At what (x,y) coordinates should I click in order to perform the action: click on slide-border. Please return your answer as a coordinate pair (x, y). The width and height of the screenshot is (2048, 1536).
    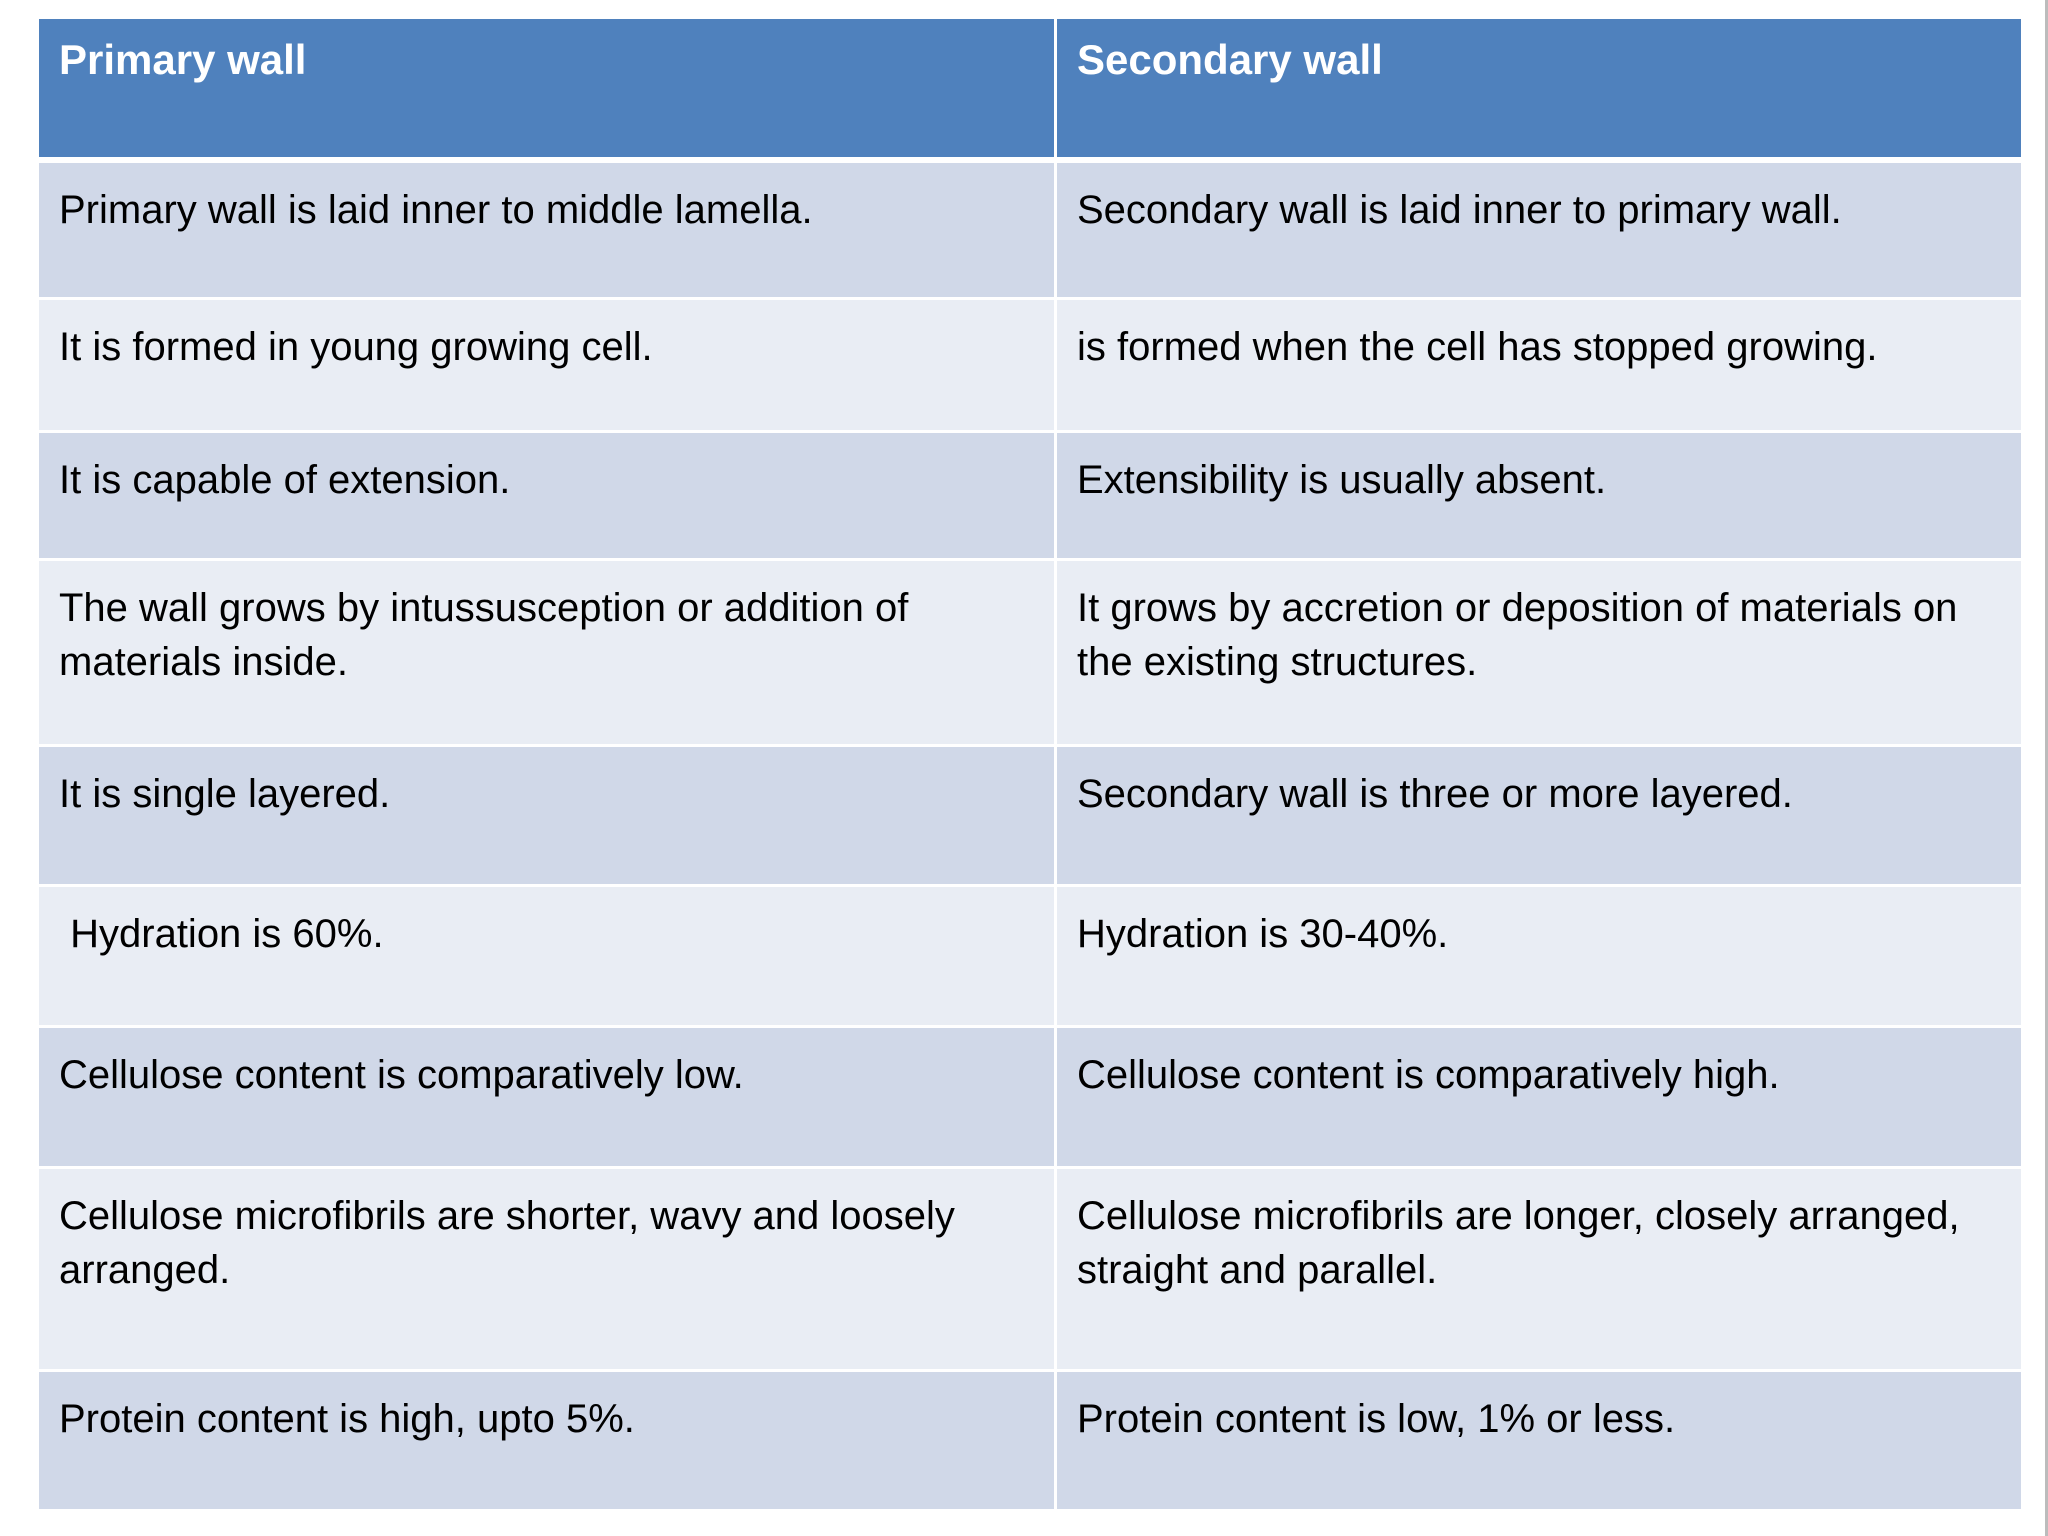
    Looking at the image, I should click on (2046, 768).